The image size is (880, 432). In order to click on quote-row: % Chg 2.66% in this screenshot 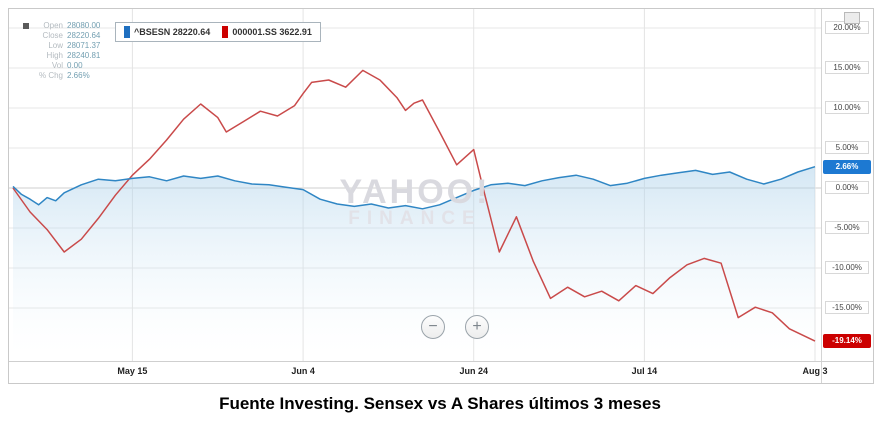, I will do `click(67, 76)`.